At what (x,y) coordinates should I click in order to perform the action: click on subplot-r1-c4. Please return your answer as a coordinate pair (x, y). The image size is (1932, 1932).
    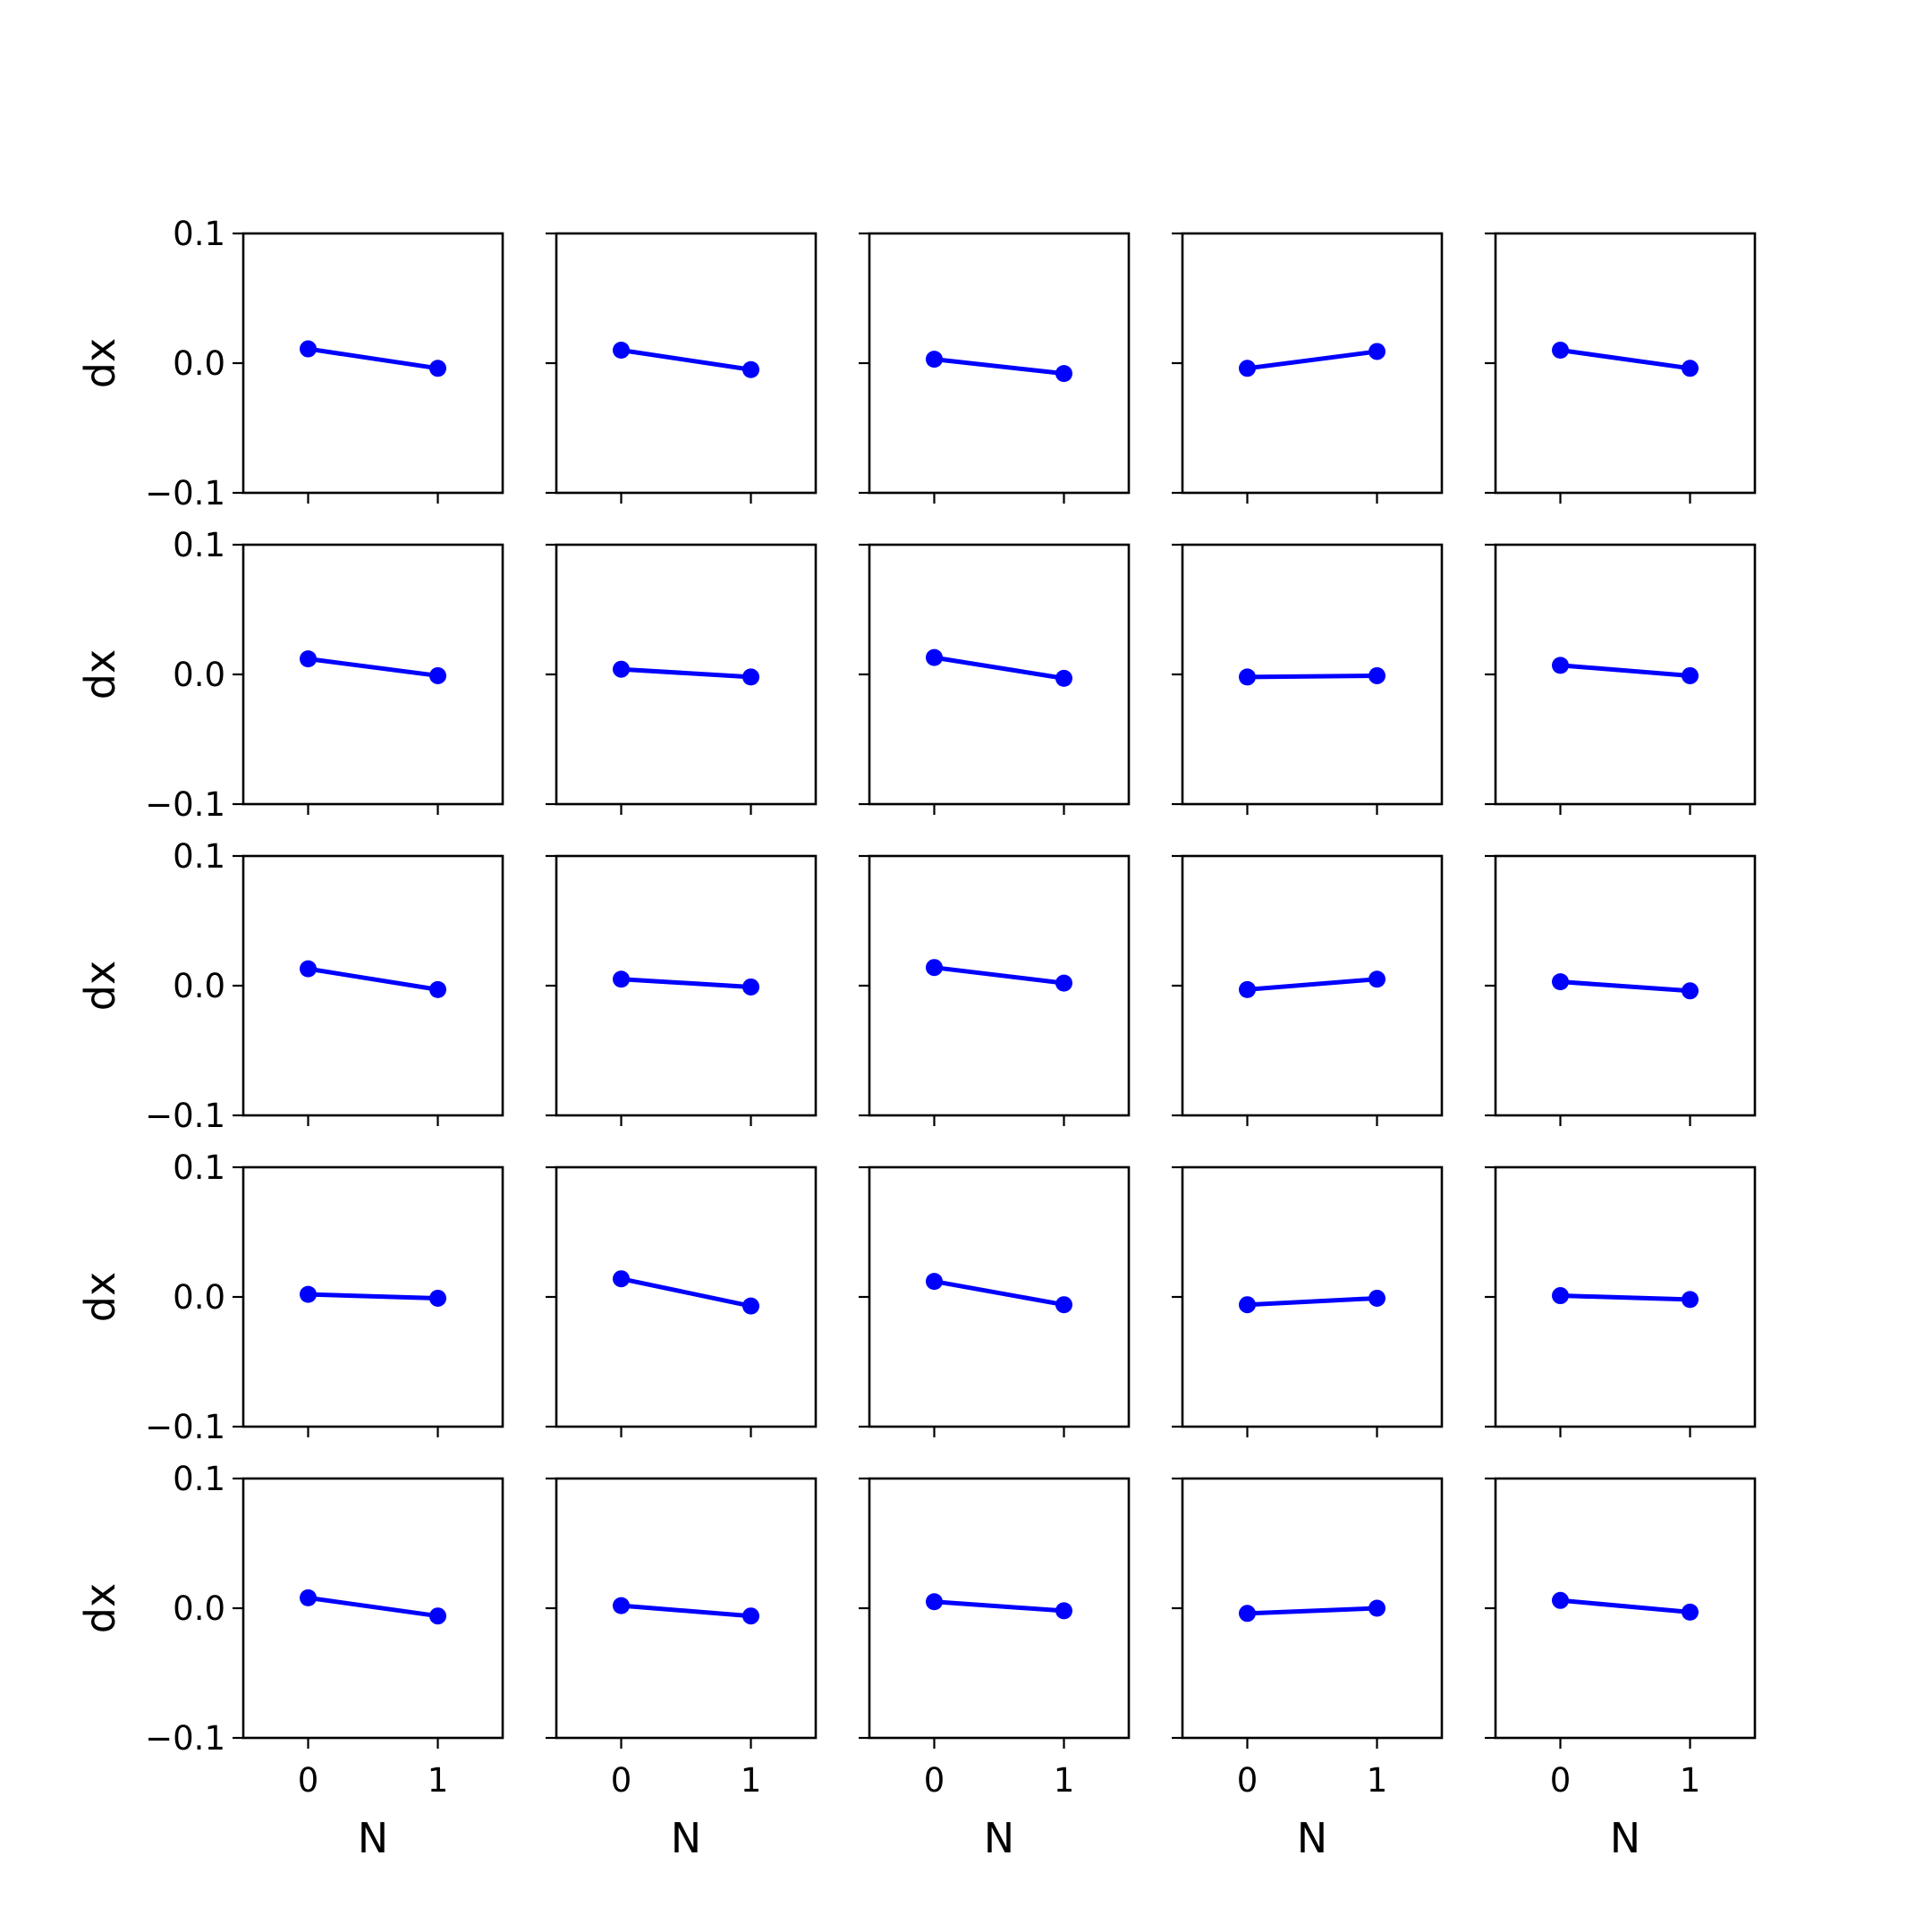
    Looking at the image, I should click on (1308, 368).